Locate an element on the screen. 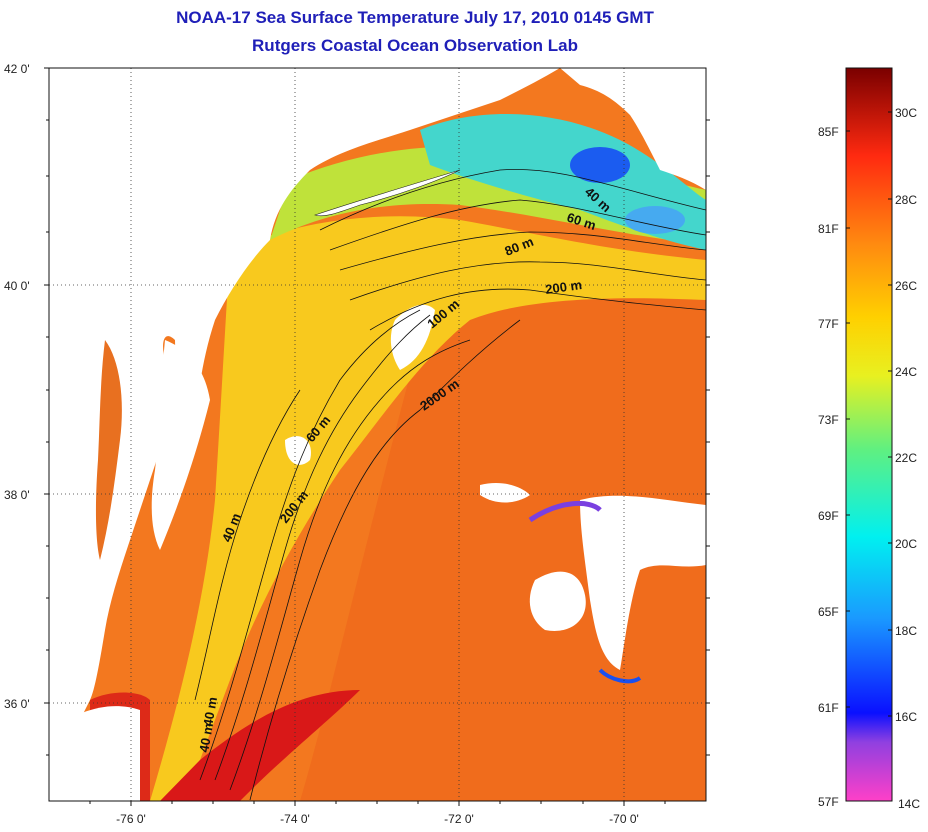  long-island is located at coordinates (387, 193).